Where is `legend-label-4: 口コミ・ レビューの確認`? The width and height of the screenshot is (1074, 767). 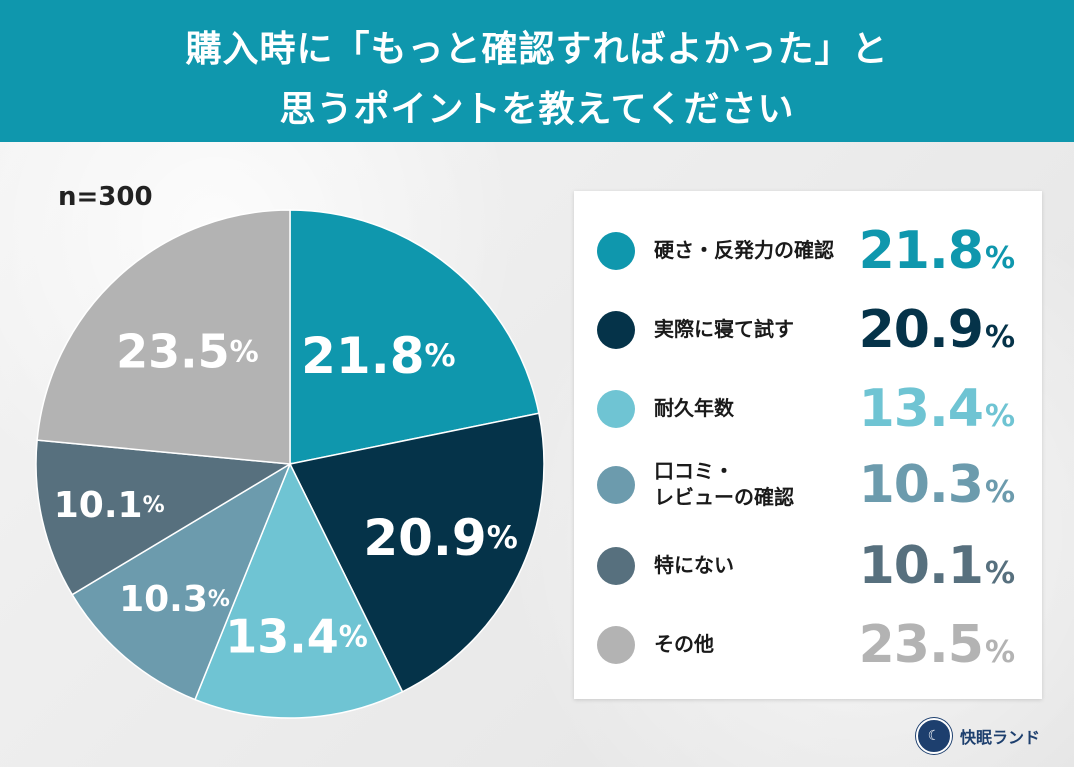 legend-label-4: 口コミ・ レビューの確認 is located at coordinates (724, 484).